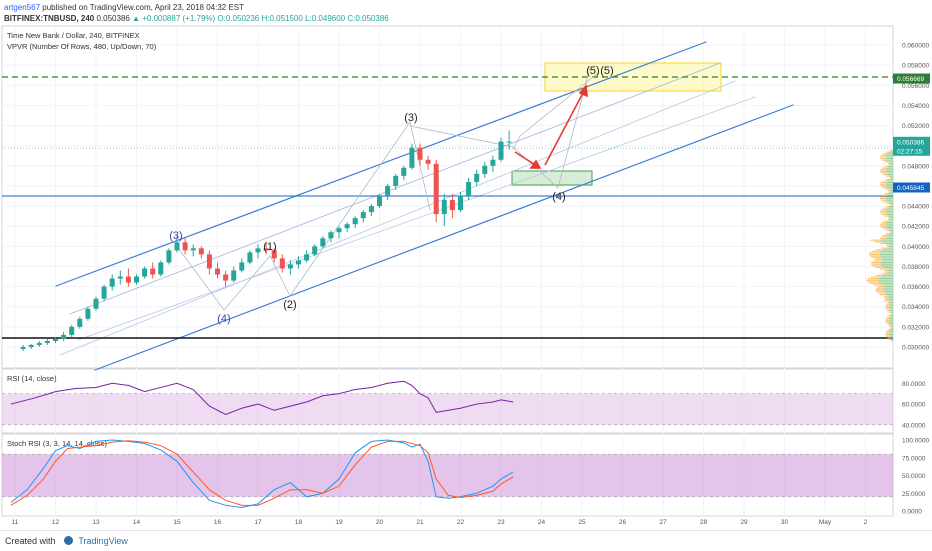 The image size is (932, 551). I want to click on symbol-name: BITFINEX:TNBUSD, 240, so click(49, 18).